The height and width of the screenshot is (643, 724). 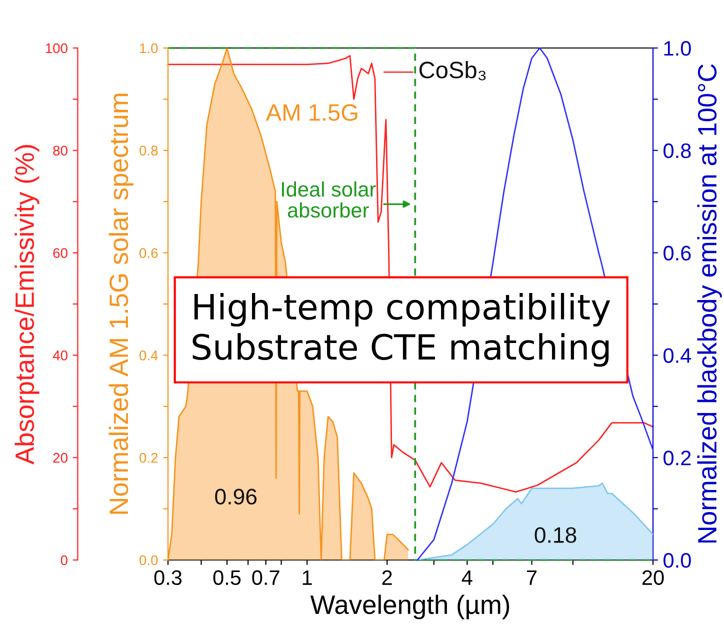 I want to click on y3-tick-label: 0.2, so click(x=149, y=457).